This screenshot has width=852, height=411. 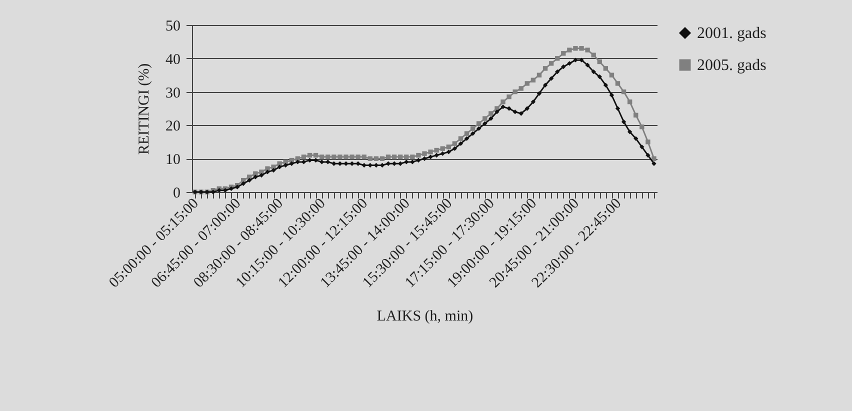 I want to click on y-tick-label: 20, so click(x=173, y=126).